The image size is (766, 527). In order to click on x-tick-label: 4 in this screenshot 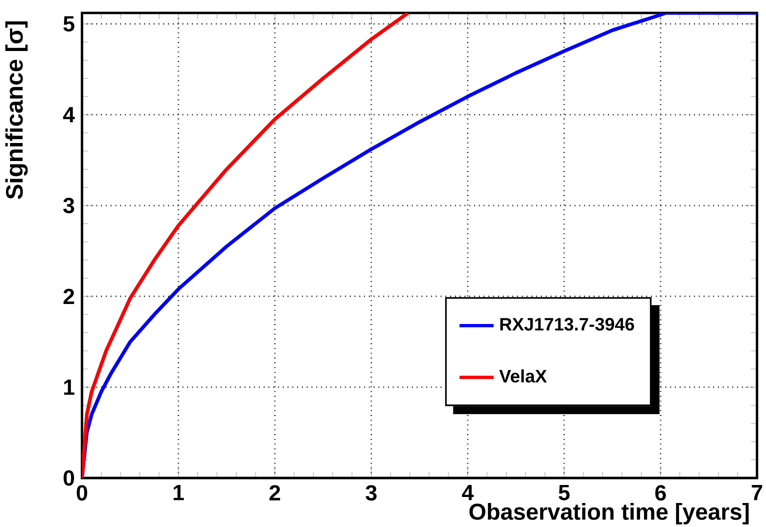, I will do `click(468, 492)`.